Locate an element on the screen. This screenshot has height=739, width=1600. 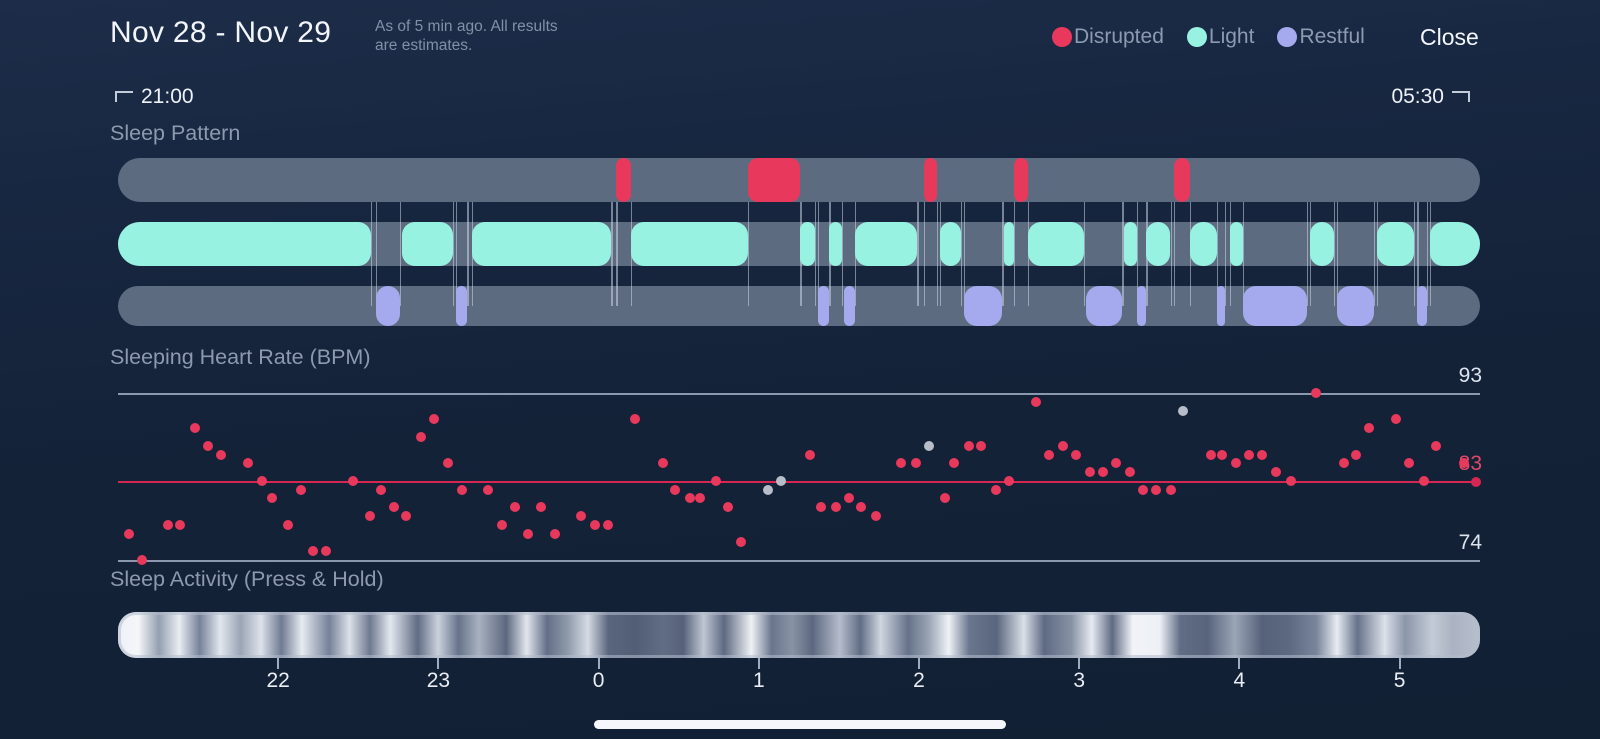
axis-tick-label: 5 is located at coordinates (1399, 680).